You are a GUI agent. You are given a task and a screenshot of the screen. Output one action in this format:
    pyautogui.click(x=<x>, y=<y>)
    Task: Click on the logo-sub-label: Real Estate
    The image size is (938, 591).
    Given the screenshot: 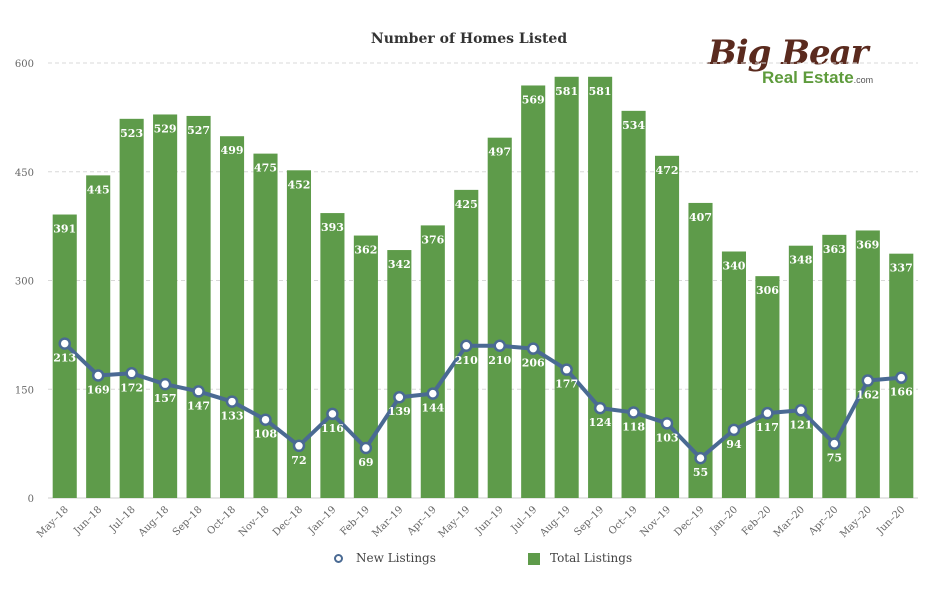 What is the action you would take?
    pyautogui.click(x=808, y=77)
    